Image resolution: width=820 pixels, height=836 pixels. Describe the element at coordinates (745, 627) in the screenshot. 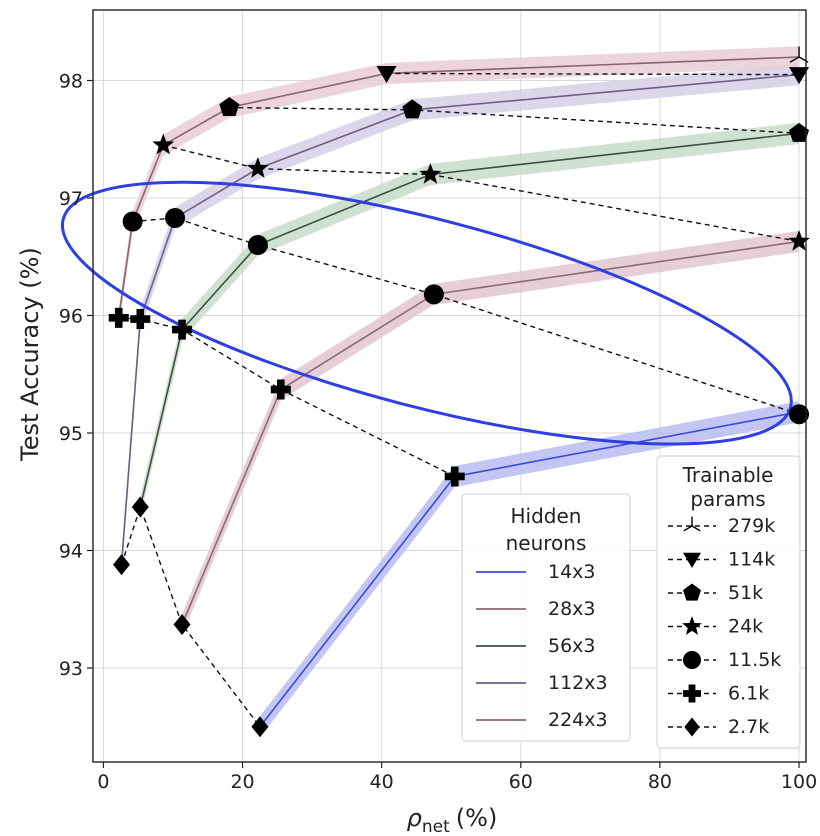

I see `legend-params-label: 24k` at that location.